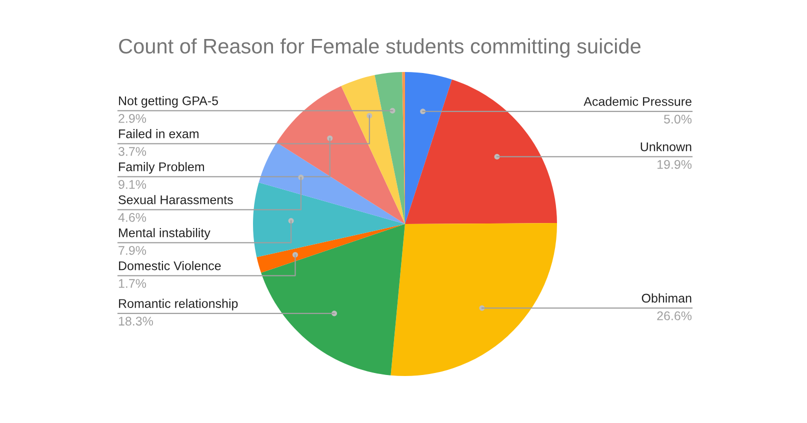  Describe the element at coordinates (175, 199) in the screenshot. I see `slice-label: Sexual Harassments` at that location.